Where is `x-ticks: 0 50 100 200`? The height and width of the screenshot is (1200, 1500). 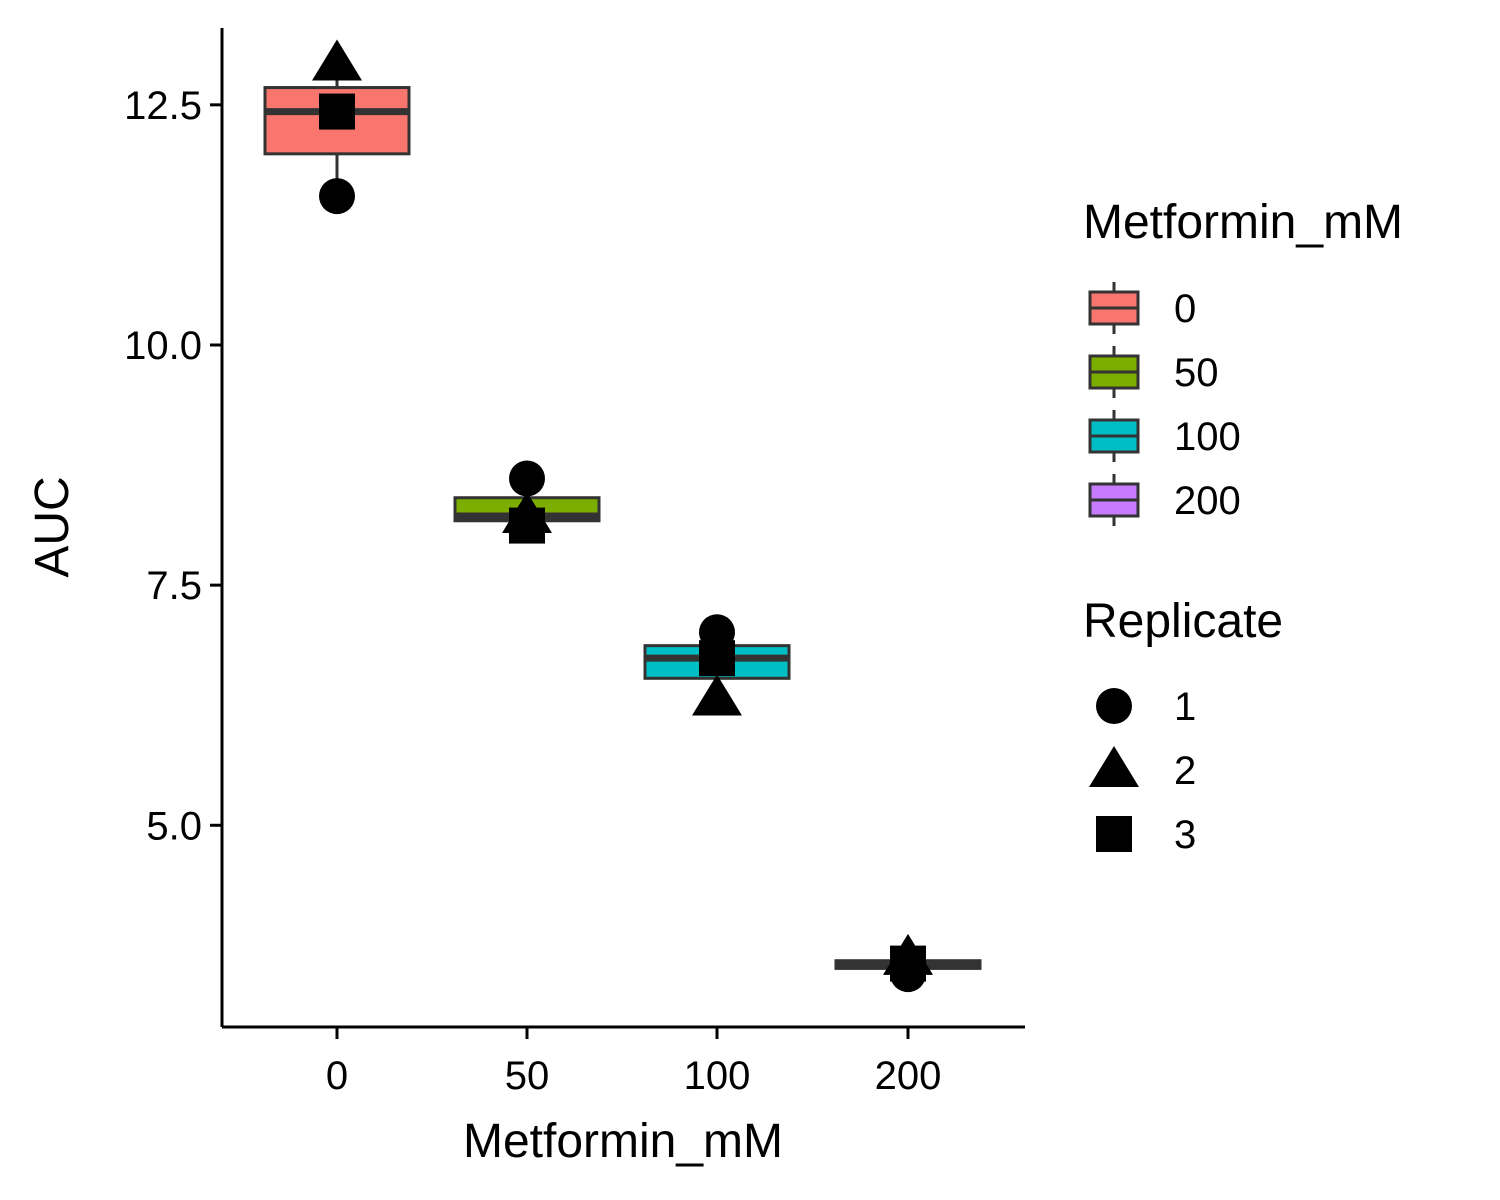 x-ticks: 0 50 100 200 is located at coordinates (634, 1062).